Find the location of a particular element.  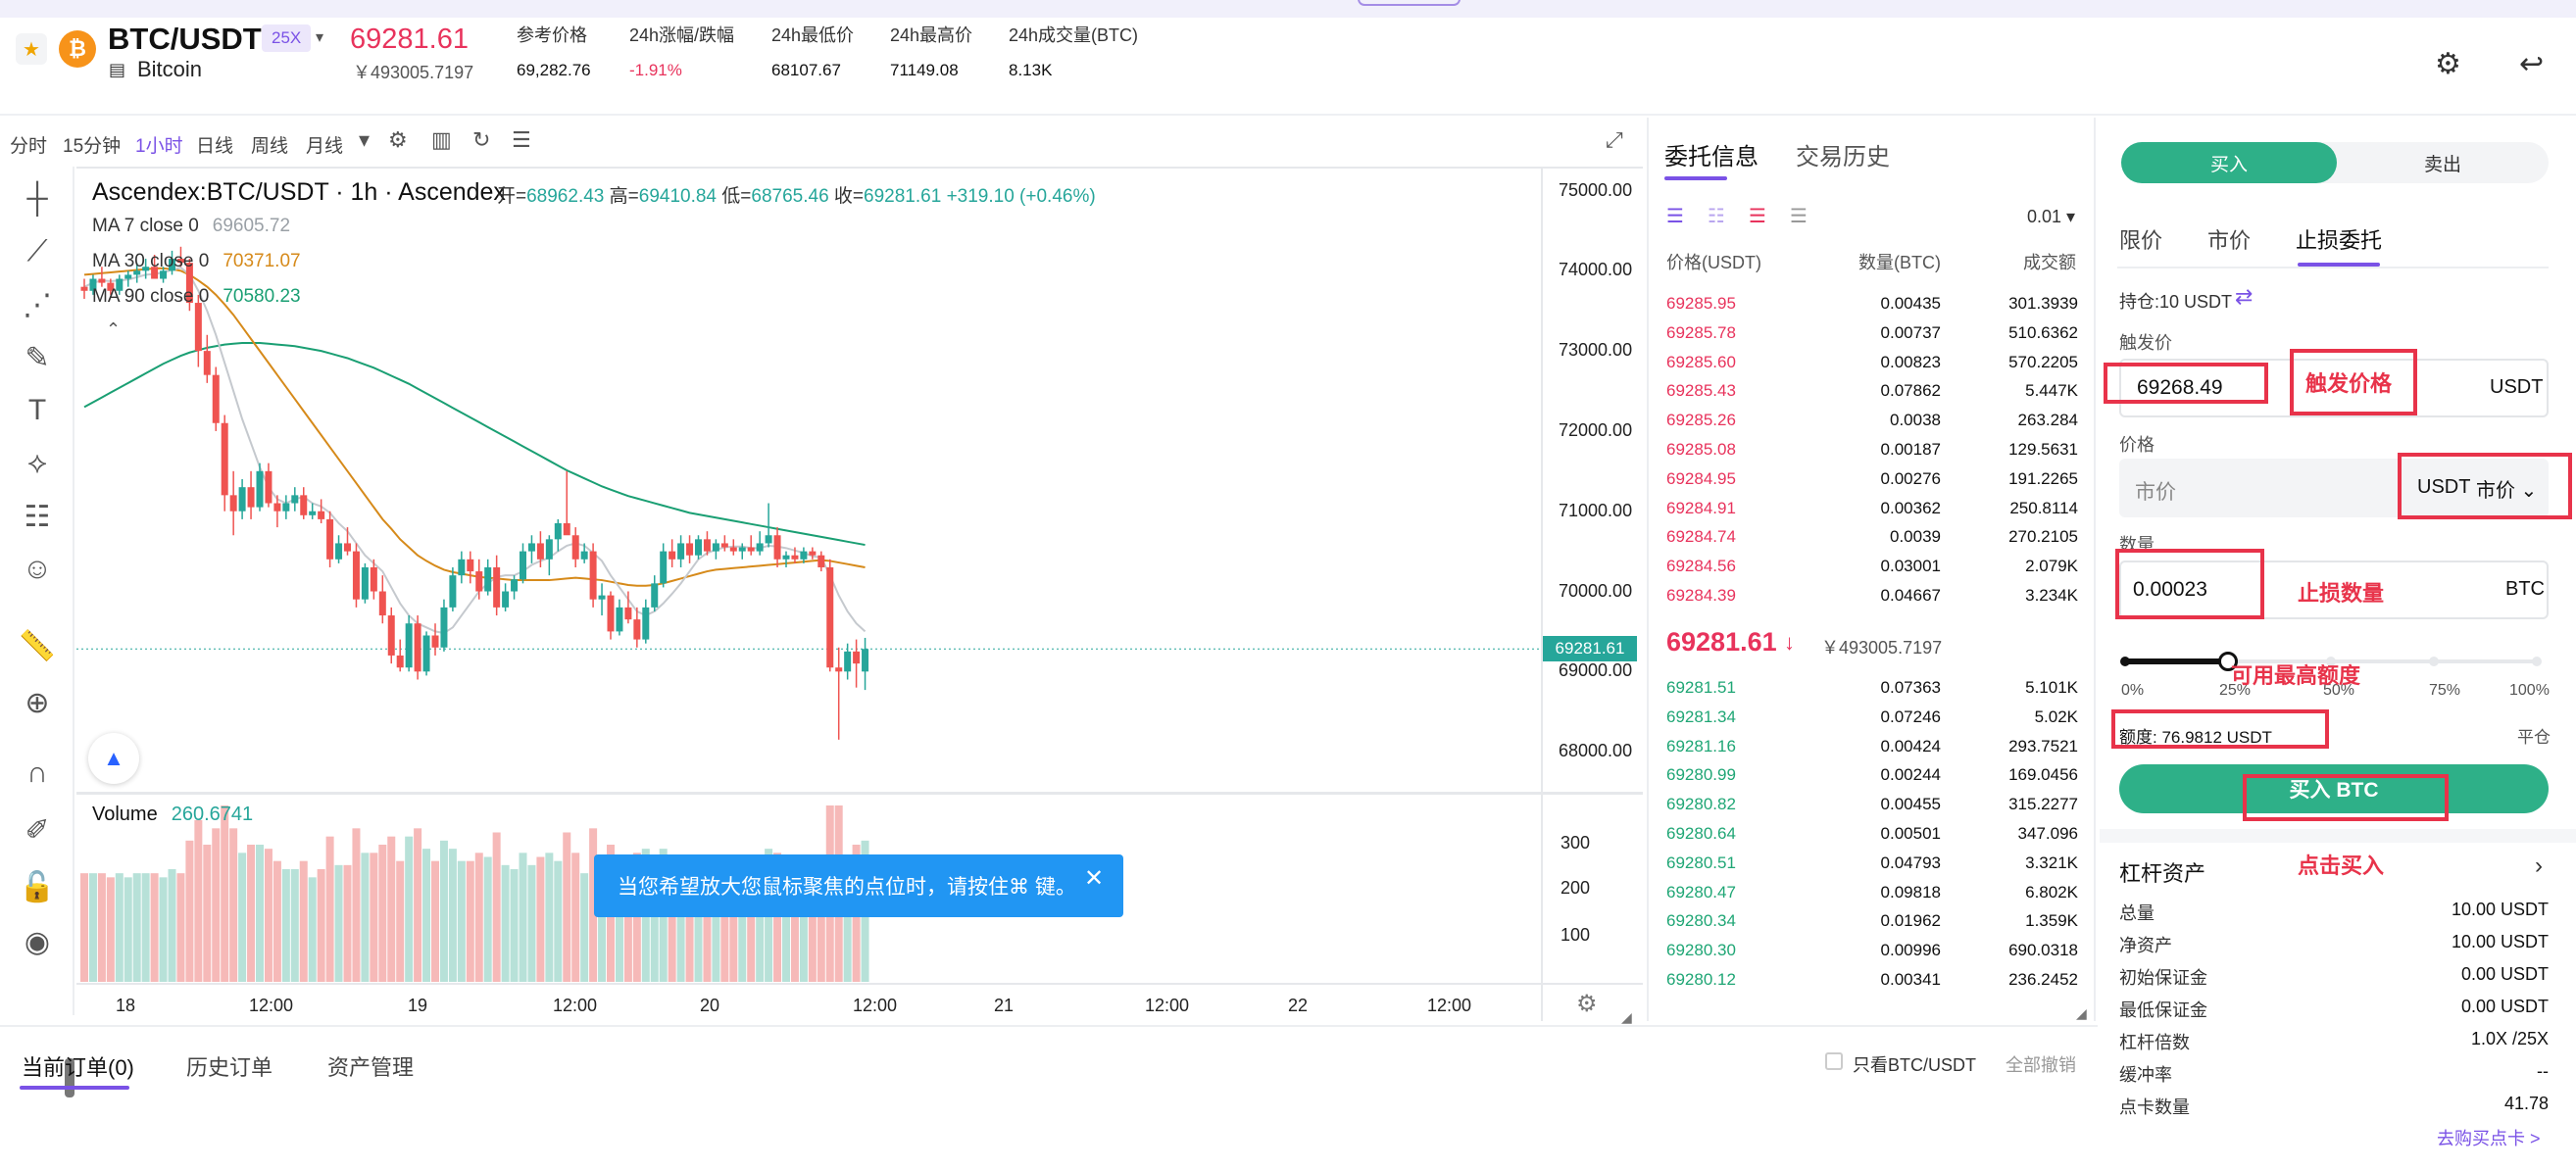

ask-row: 69285.60 0.00823 570.2205 is located at coordinates (1872, 367).